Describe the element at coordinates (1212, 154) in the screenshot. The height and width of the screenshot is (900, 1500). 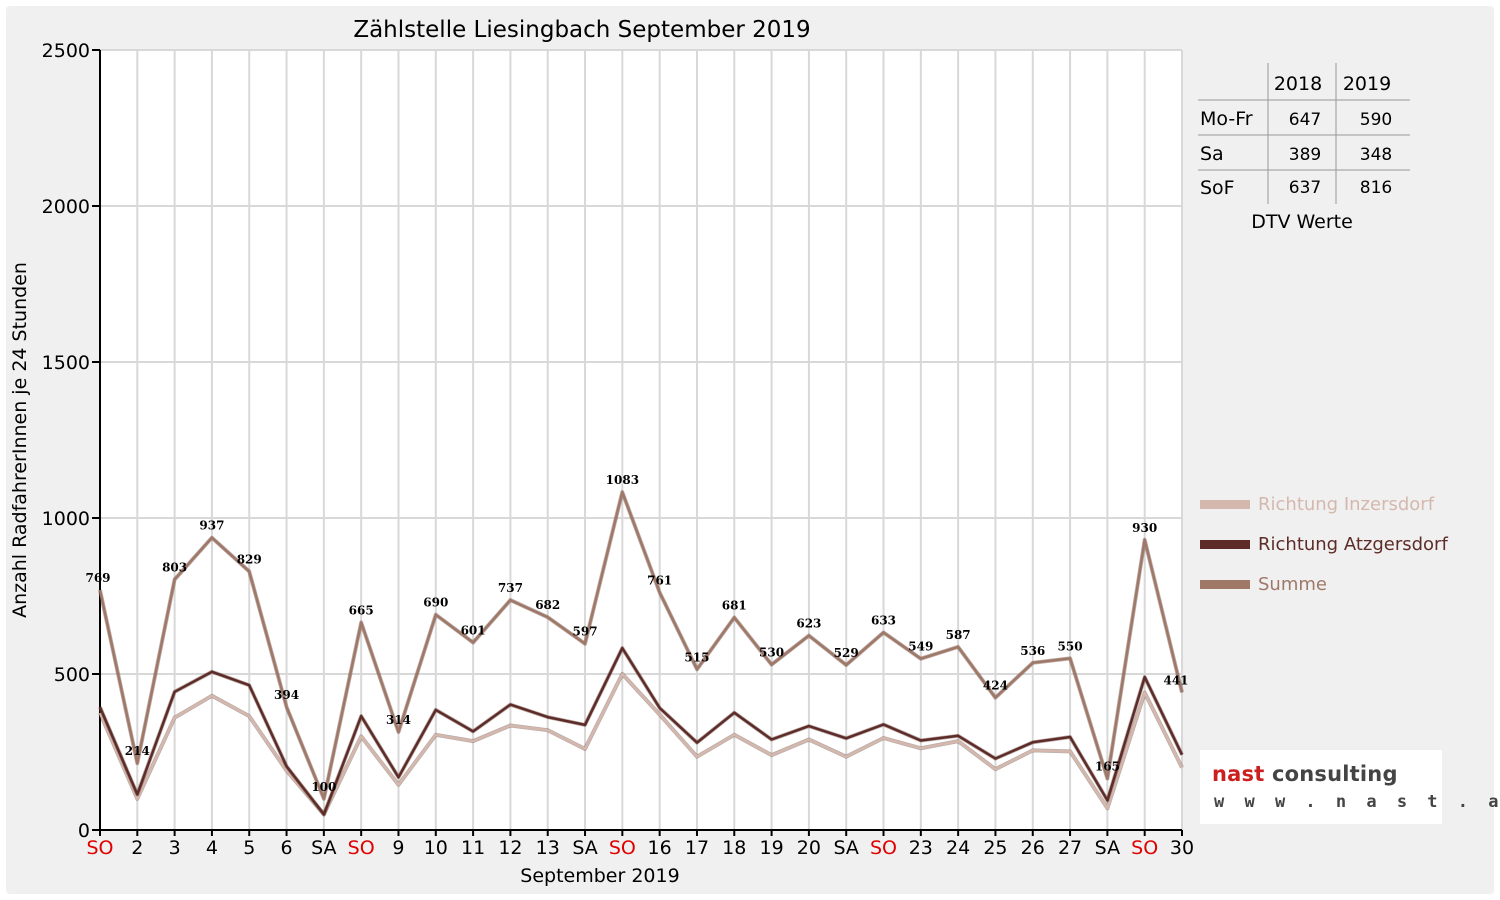
I see `table-row-label: Sa` at that location.